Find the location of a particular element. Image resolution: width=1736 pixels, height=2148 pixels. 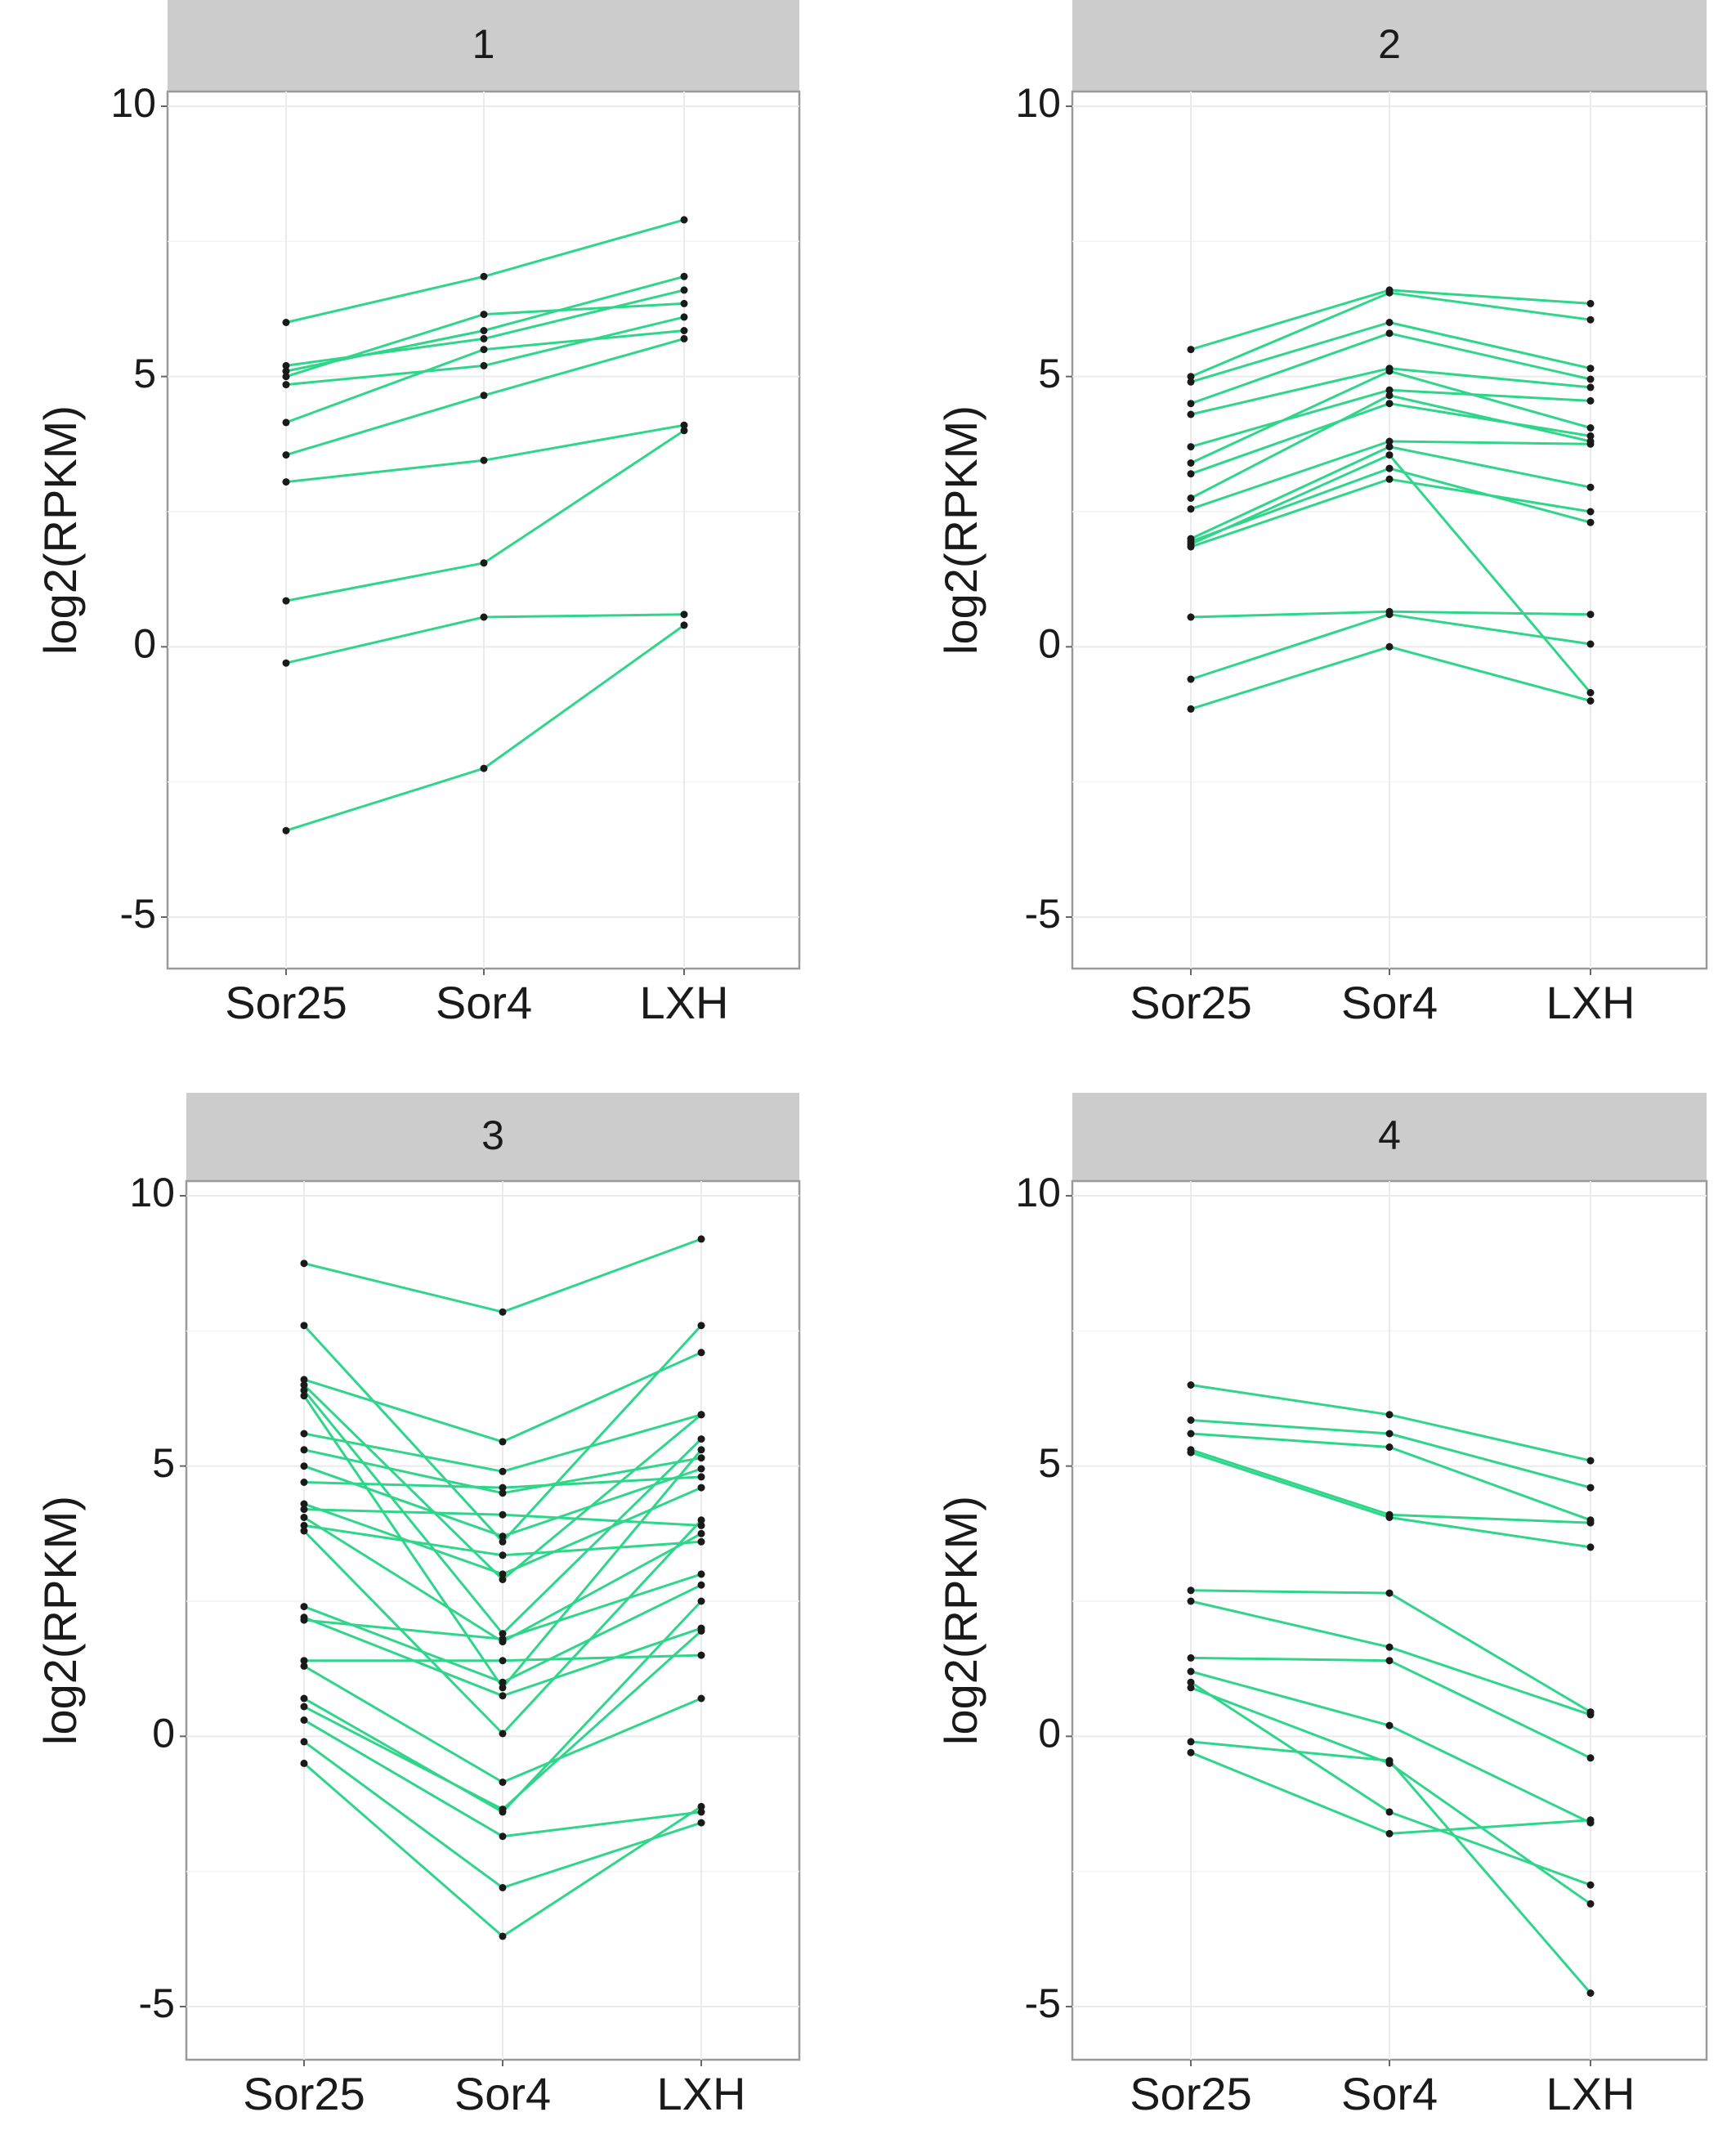

facet-strip-label: 2 is located at coordinates (1389, 44).